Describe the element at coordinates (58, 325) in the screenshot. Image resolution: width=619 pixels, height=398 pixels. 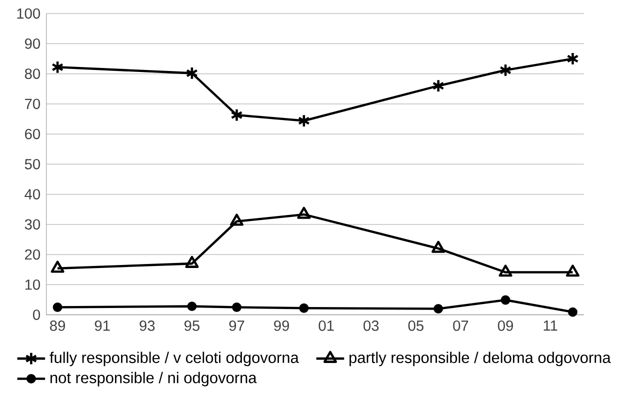
I see `x-tick-label: 89` at that location.